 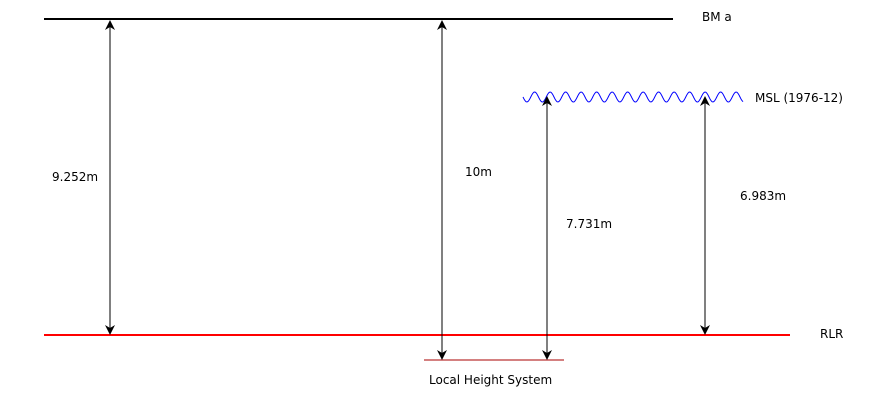 I want to click on bm-label: BM a, so click(x=717, y=17).